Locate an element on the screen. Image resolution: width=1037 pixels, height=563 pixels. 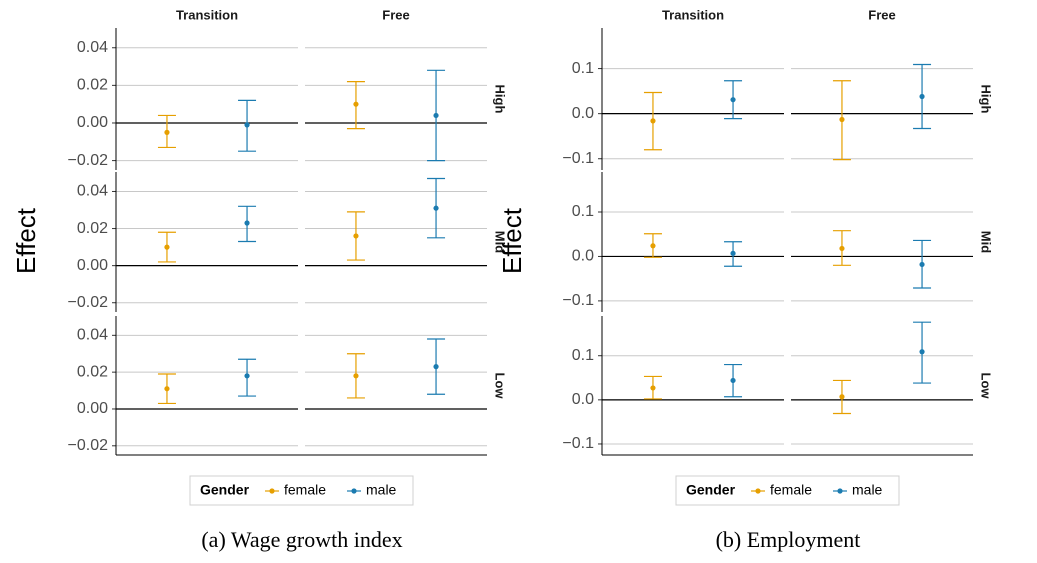
caption: (a) Wage growth index is located at coordinates (301, 539).